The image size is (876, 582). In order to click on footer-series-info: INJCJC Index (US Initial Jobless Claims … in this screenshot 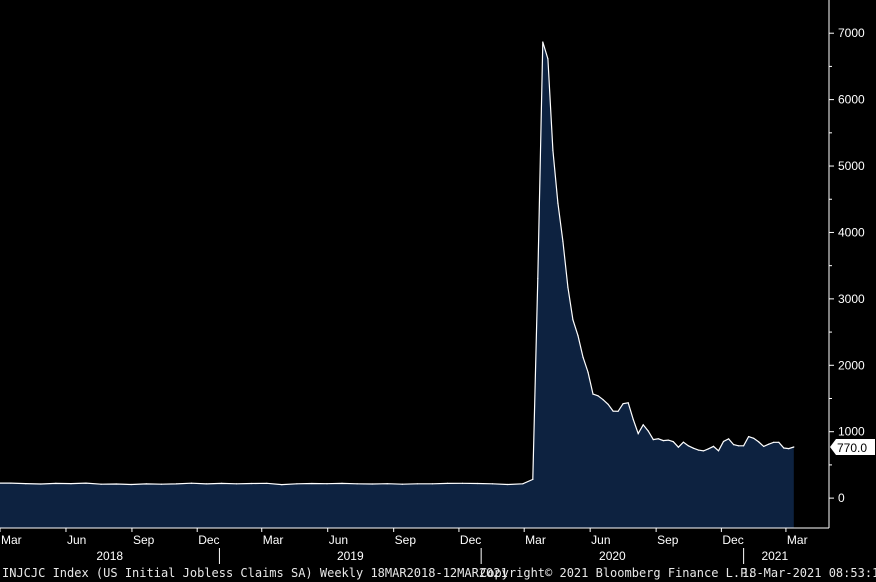, I will do `click(255, 573)`.